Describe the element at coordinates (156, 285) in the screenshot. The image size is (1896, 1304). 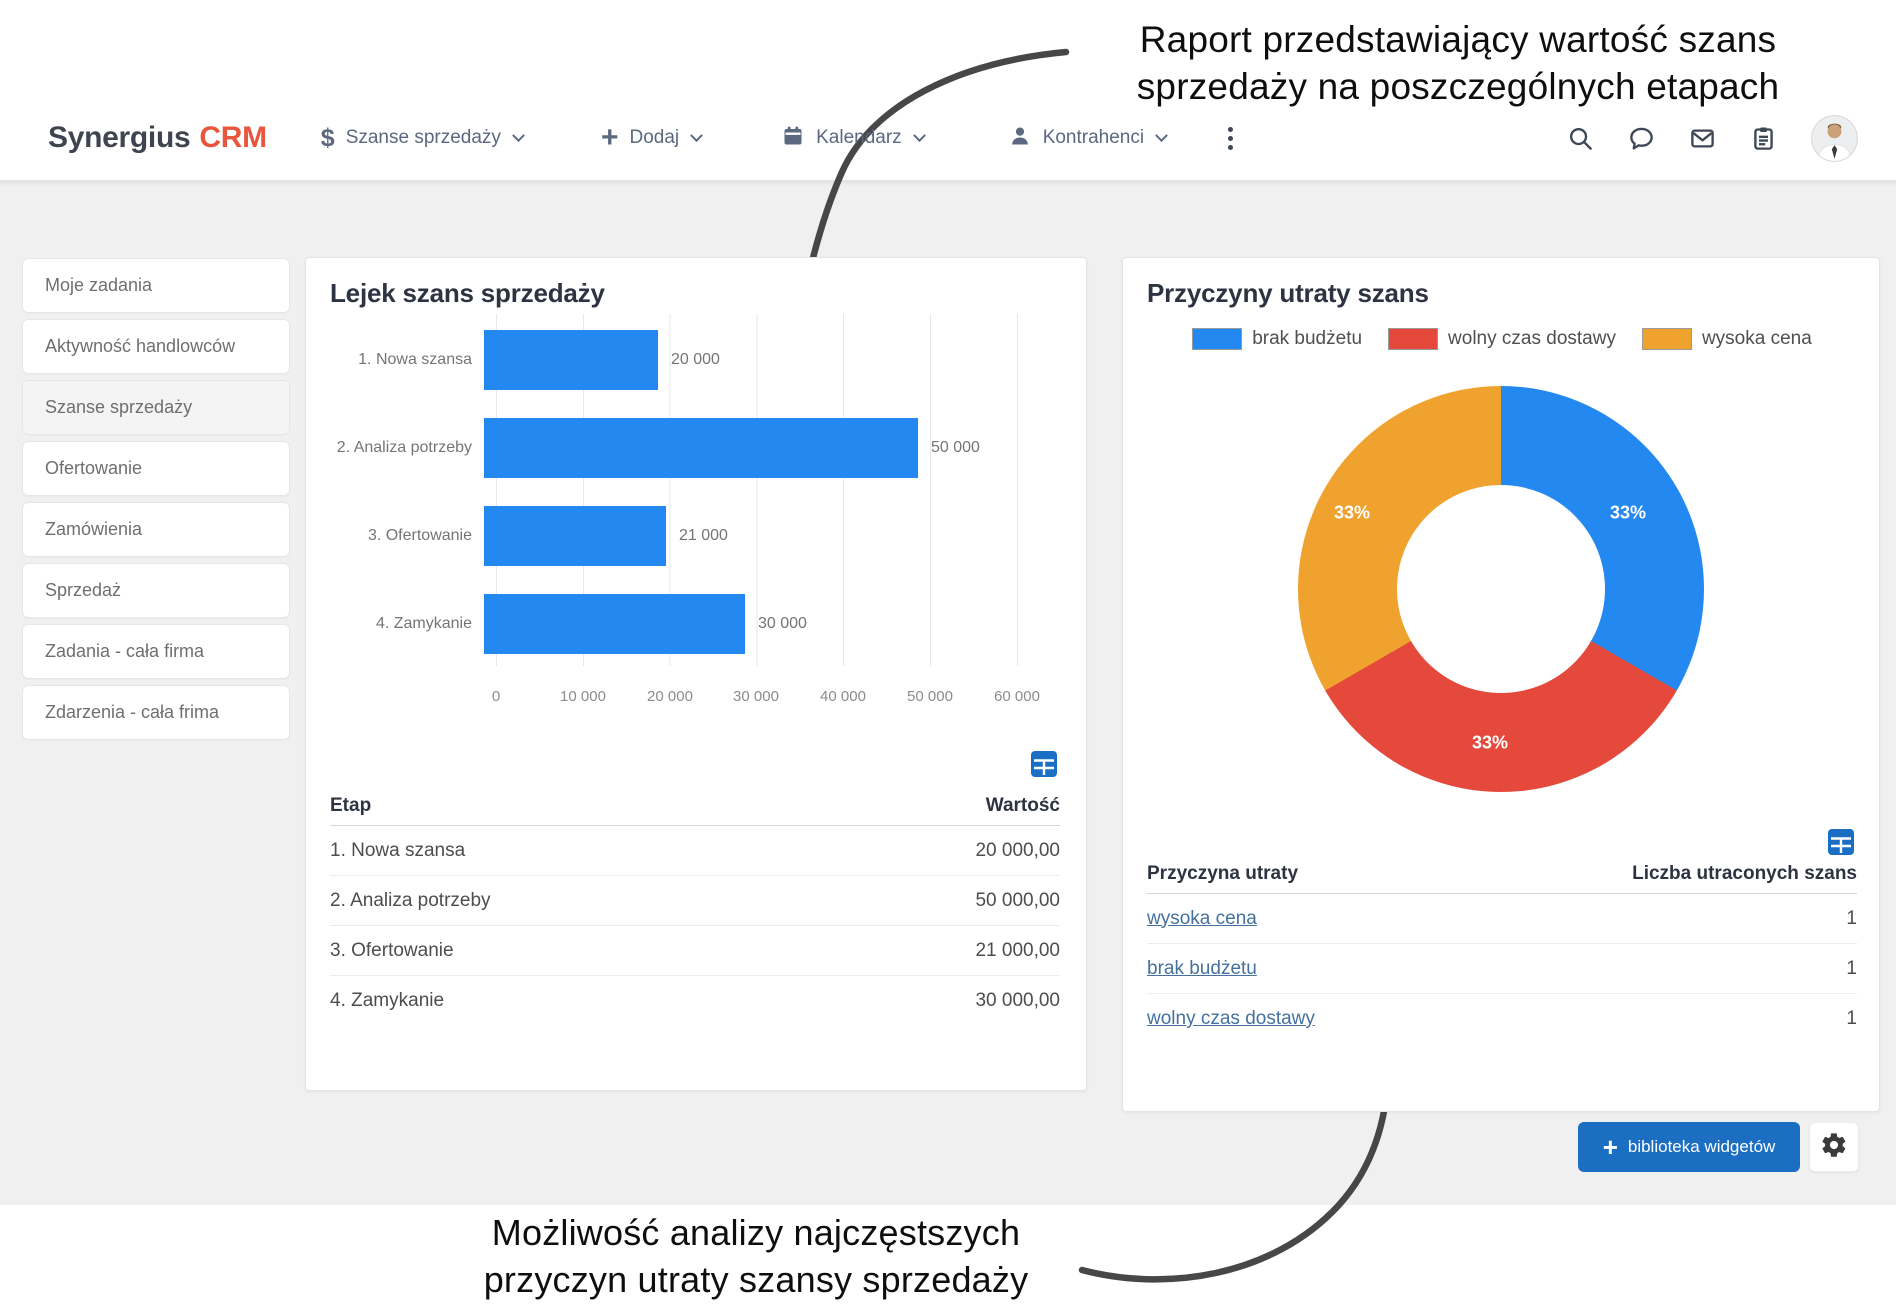
I see `sidebar-item-moje-zadania: Moje zadania` at that location.